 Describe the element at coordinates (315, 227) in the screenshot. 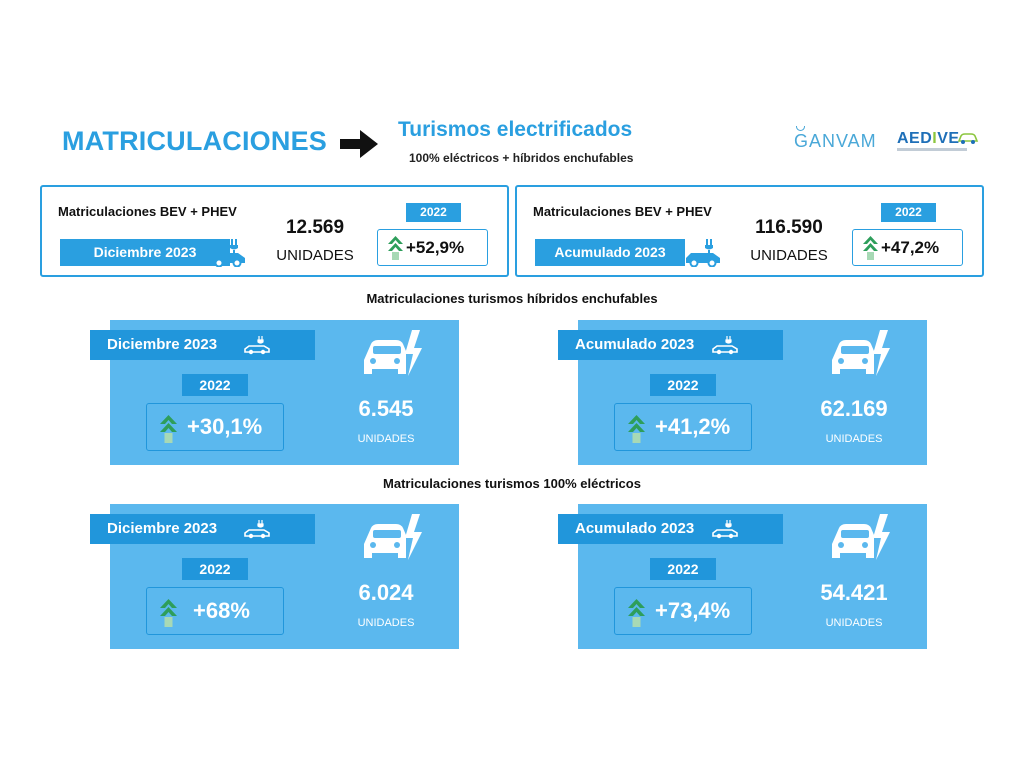

I see `summary-value: 12.569` at that location.